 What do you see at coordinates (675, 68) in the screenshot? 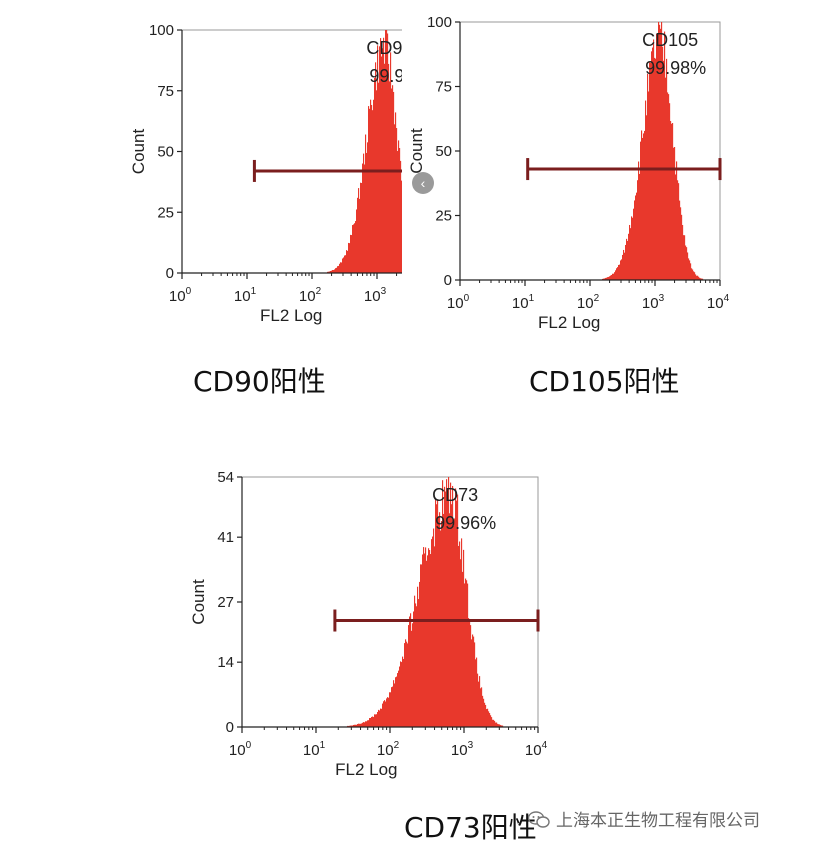
I see `gate-percent-label: 99.98%` at bounding box center [675, 68].